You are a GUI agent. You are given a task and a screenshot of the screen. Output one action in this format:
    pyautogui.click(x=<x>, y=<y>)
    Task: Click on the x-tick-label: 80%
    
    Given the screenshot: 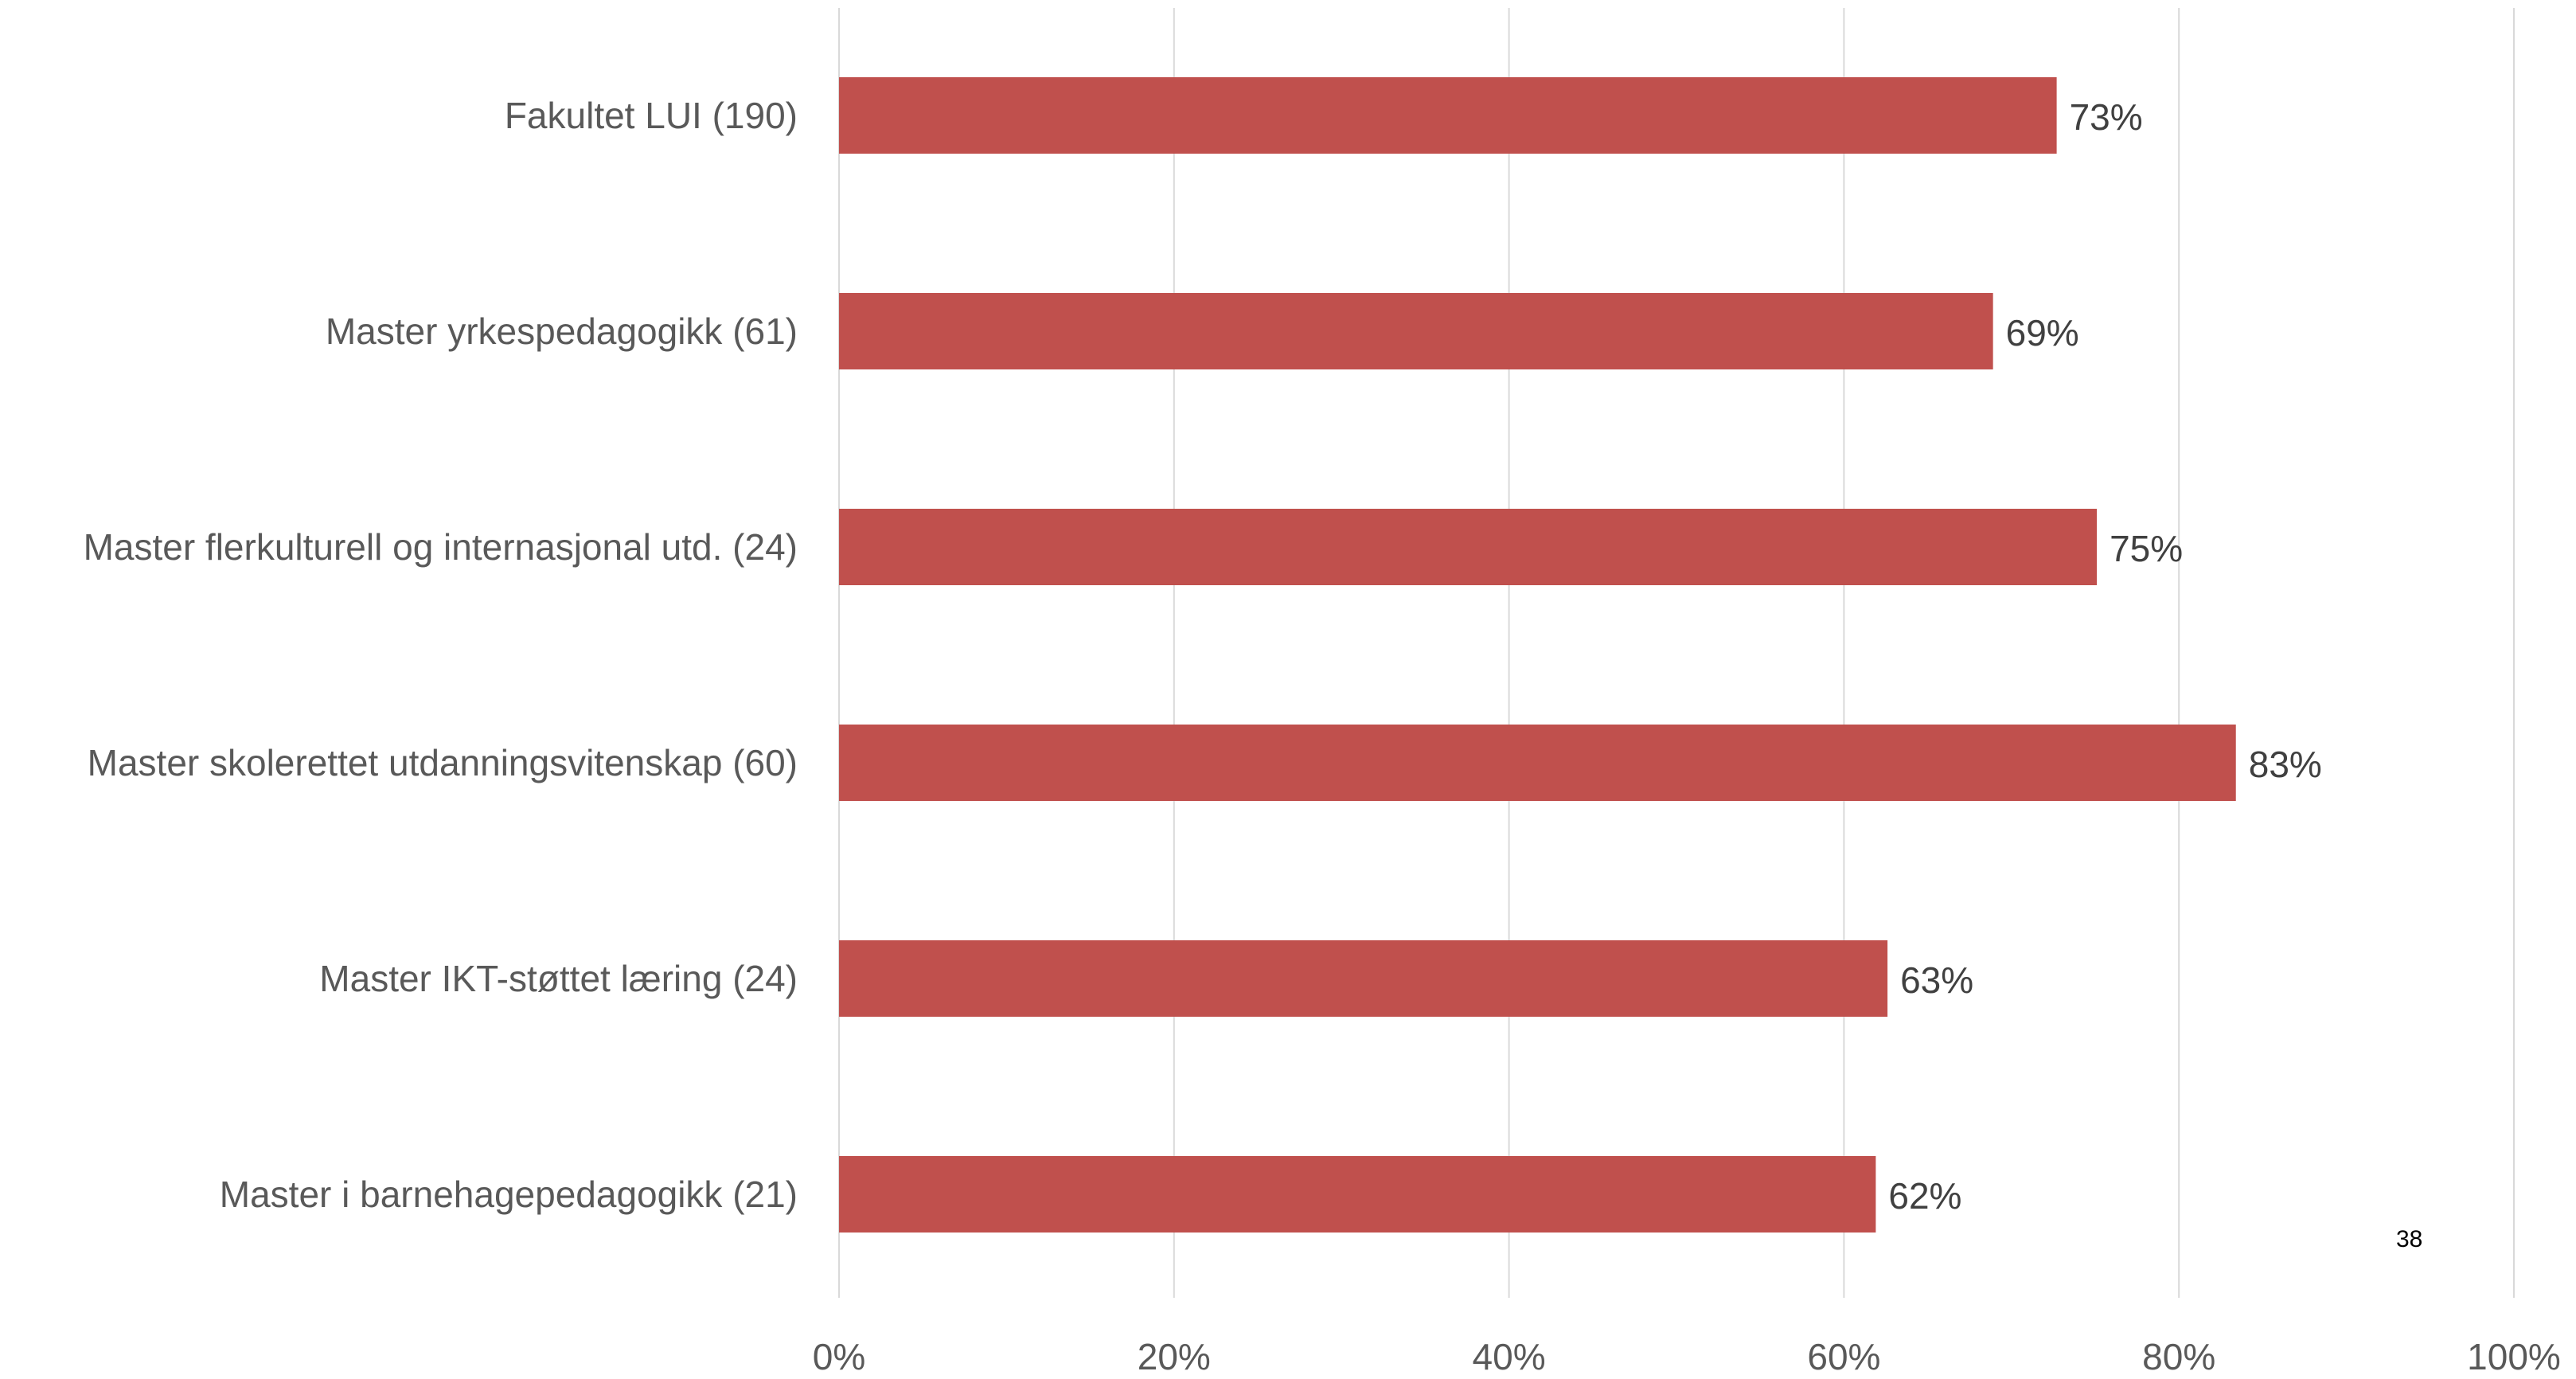 What is the action you would take?
    pyautogui.click(x=2178, y=1356)
    